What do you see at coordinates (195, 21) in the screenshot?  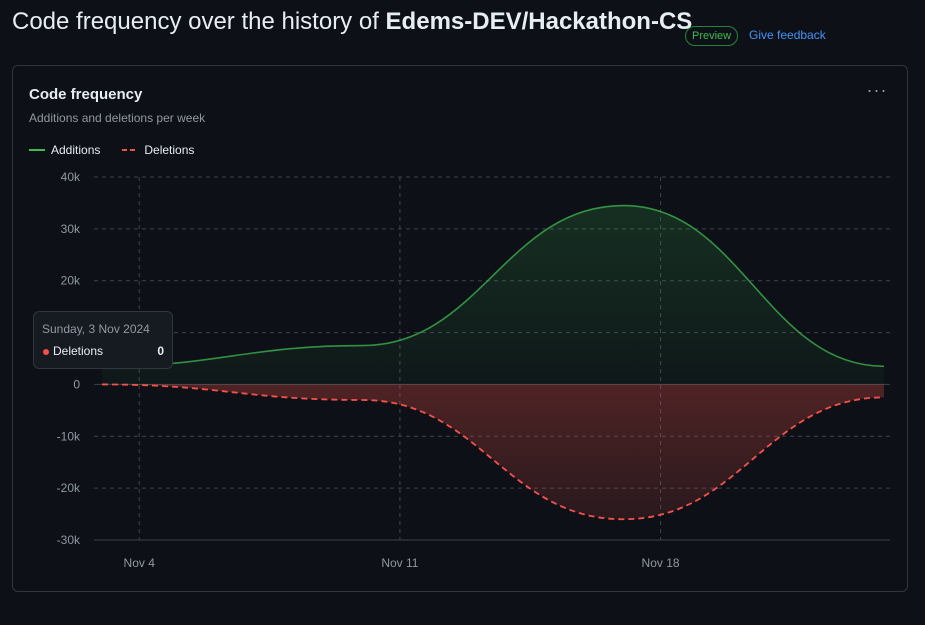 I see `page-title-prefix: Code frequency over the history of` at bounding box center [195, 21].